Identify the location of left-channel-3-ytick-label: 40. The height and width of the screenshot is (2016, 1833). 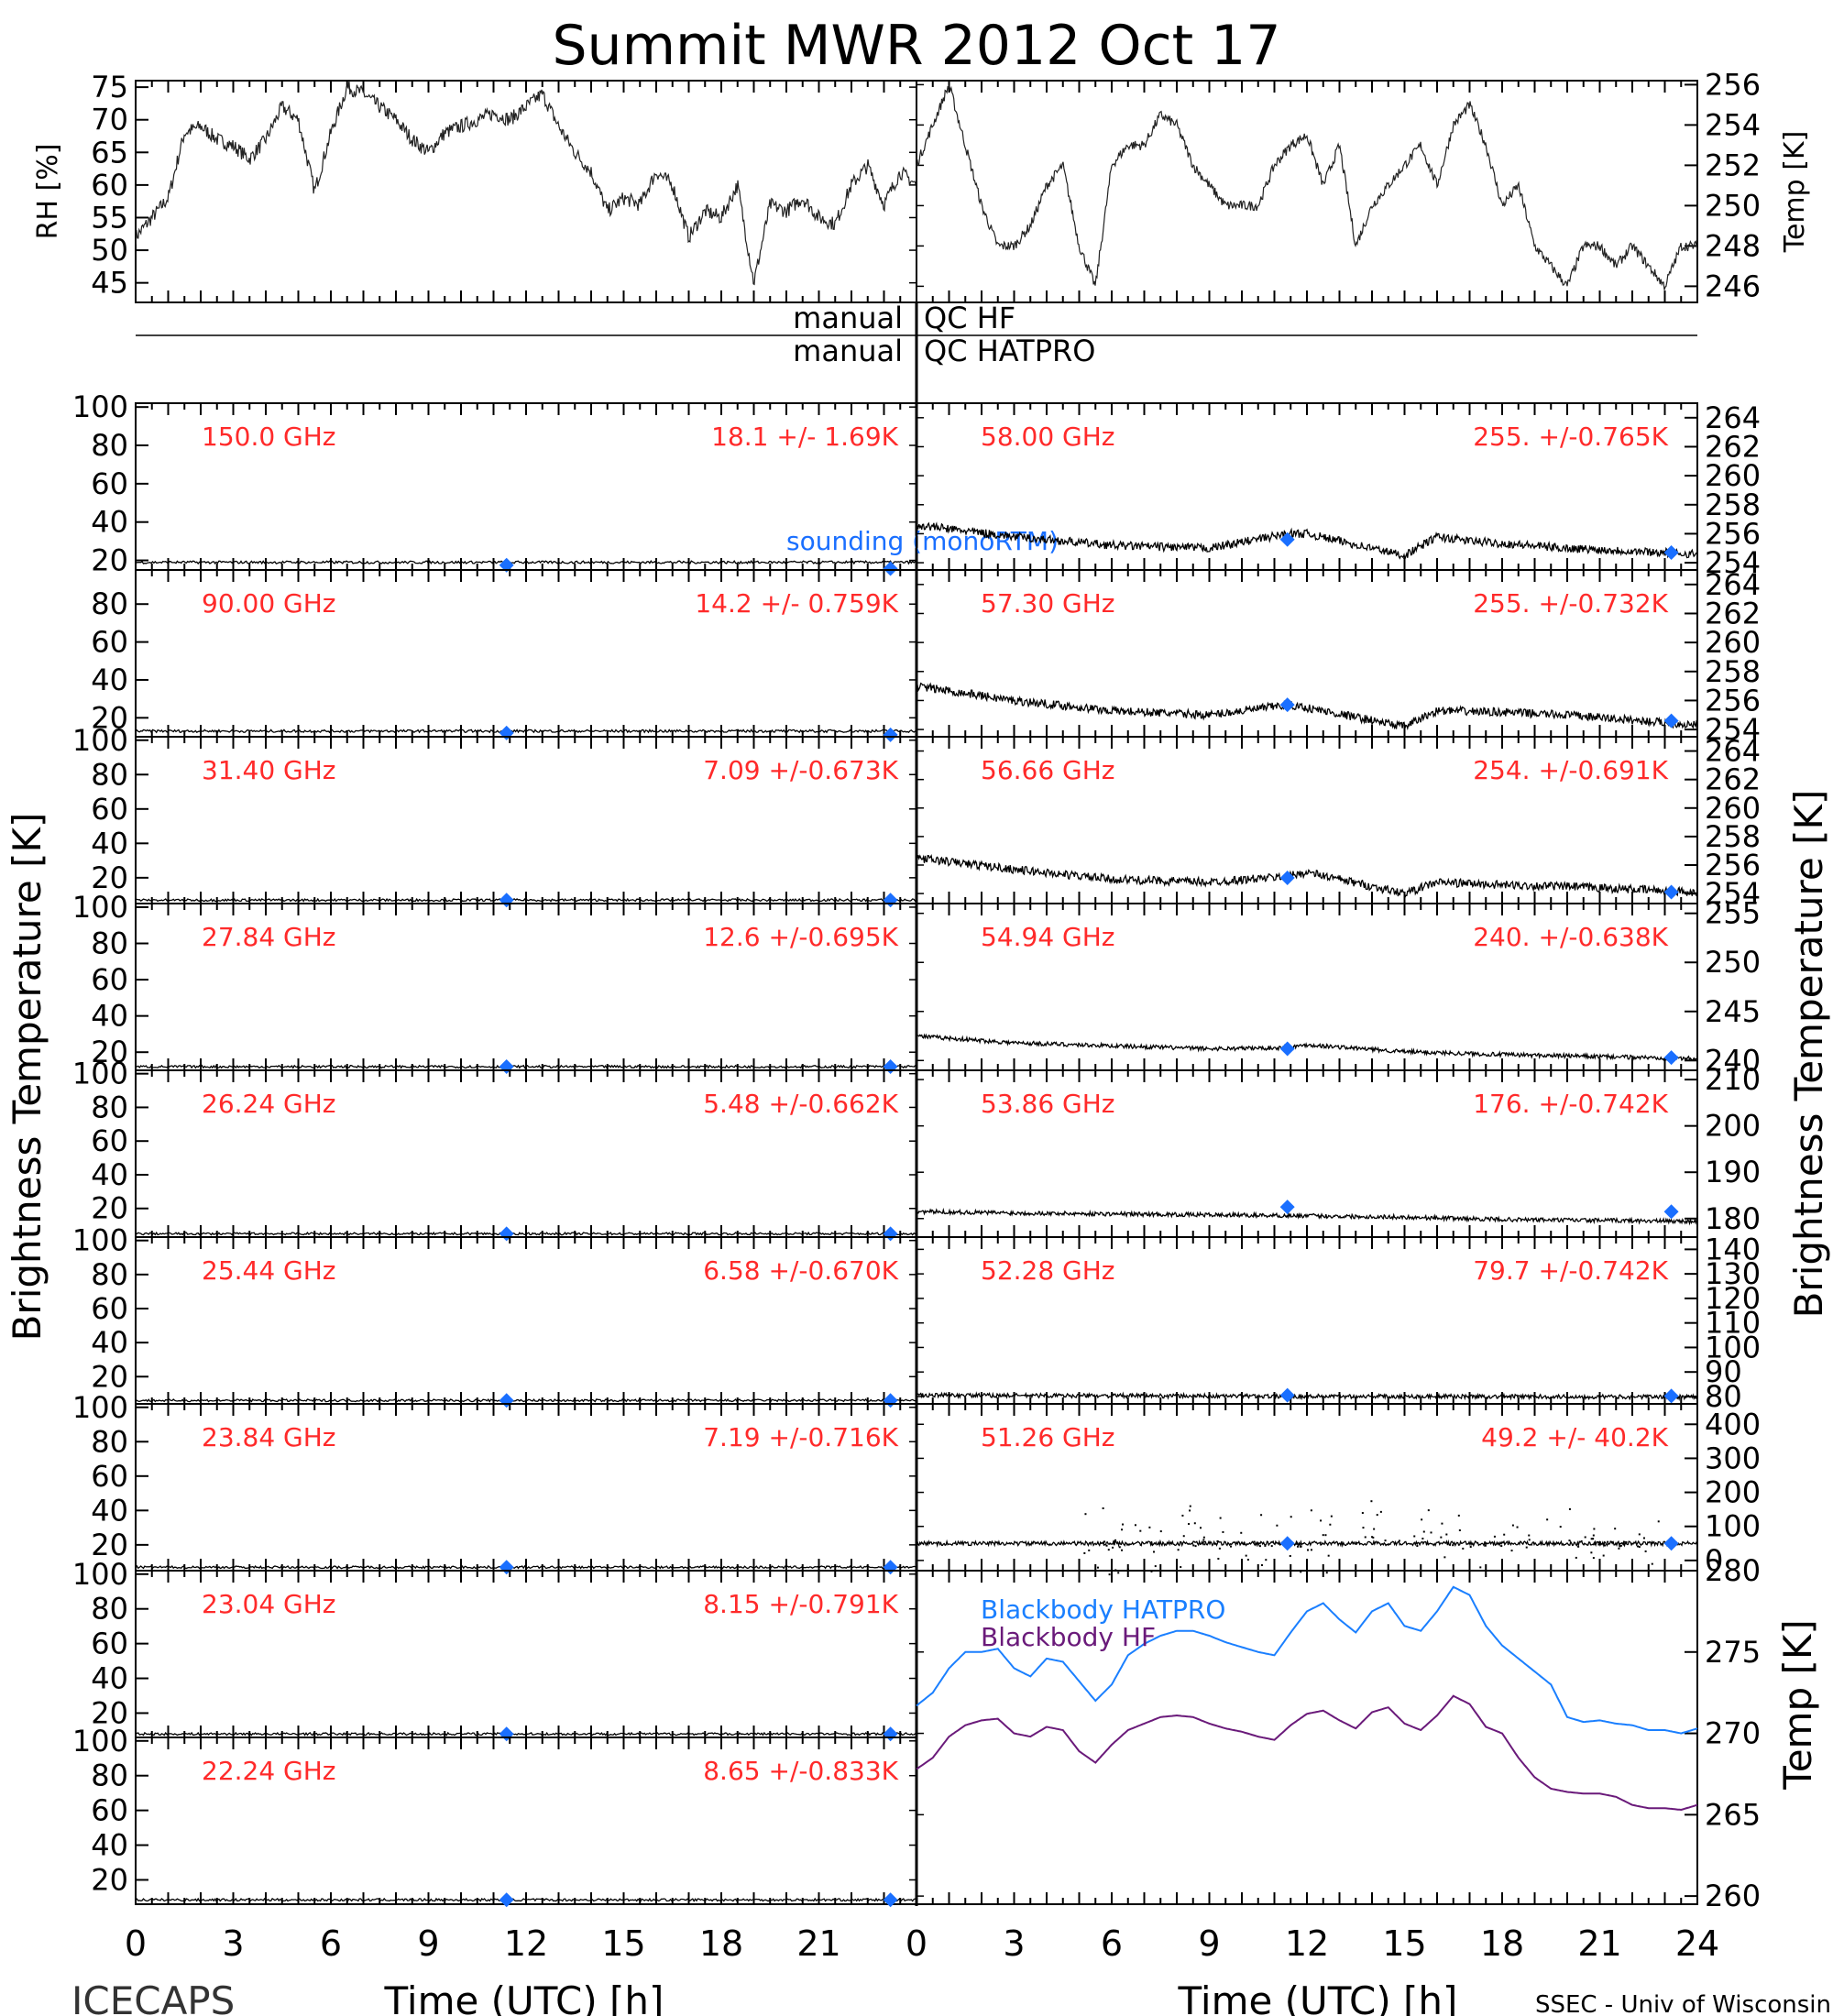
(109, 1016).